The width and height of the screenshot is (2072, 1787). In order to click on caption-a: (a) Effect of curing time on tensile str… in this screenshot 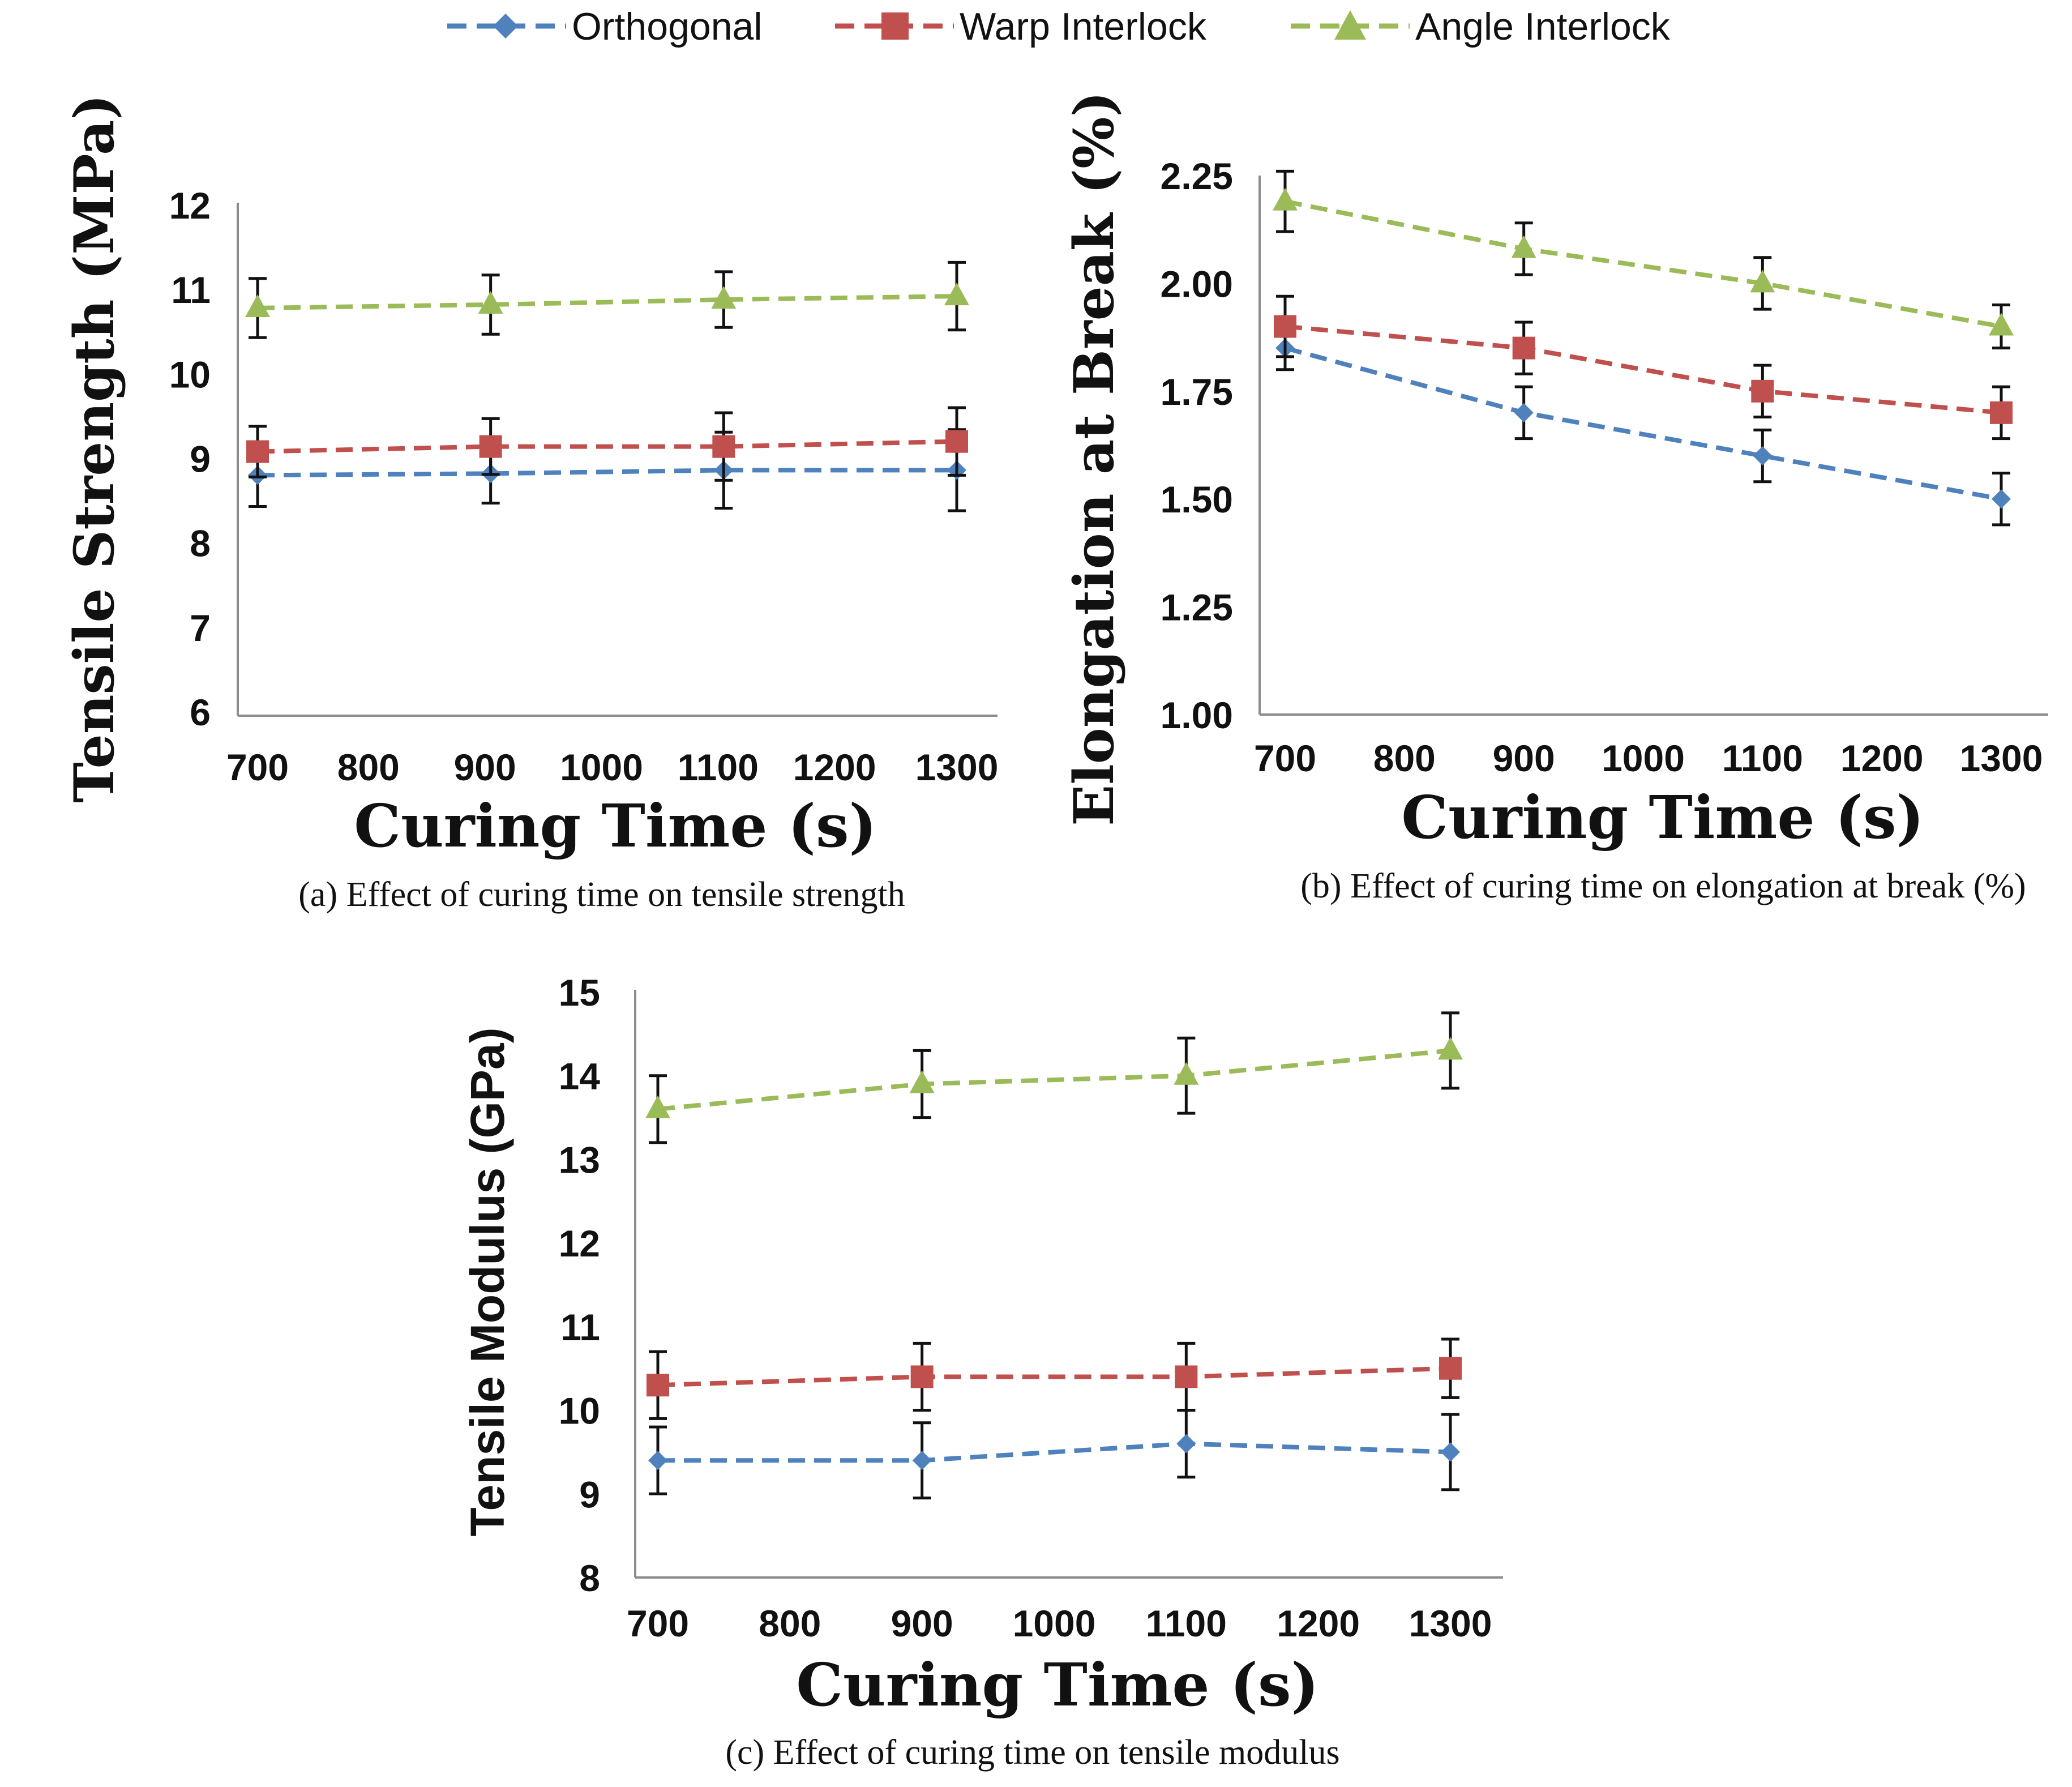, I will do `click(601, 894)`.